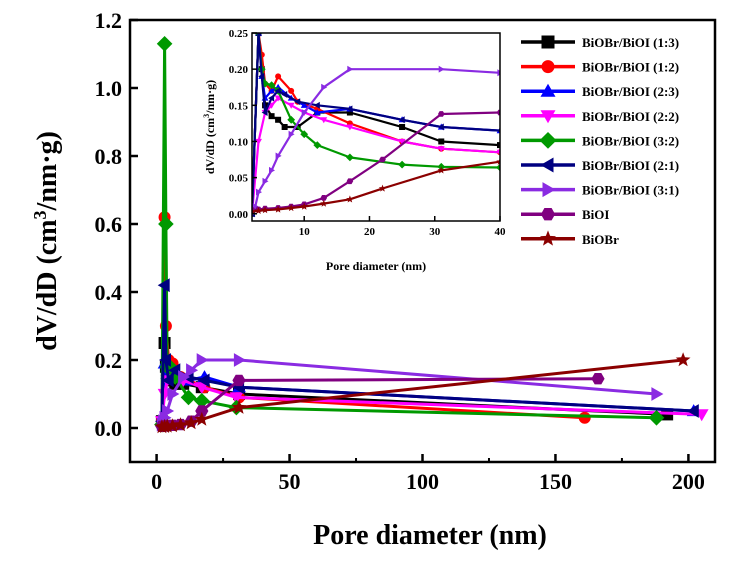 This screenshot has height=561, width=729. Describe the element at coordinates (600, 42) in the screenshot. I see `legend-item: BiOBr/BiOI (1:3)` at that location.